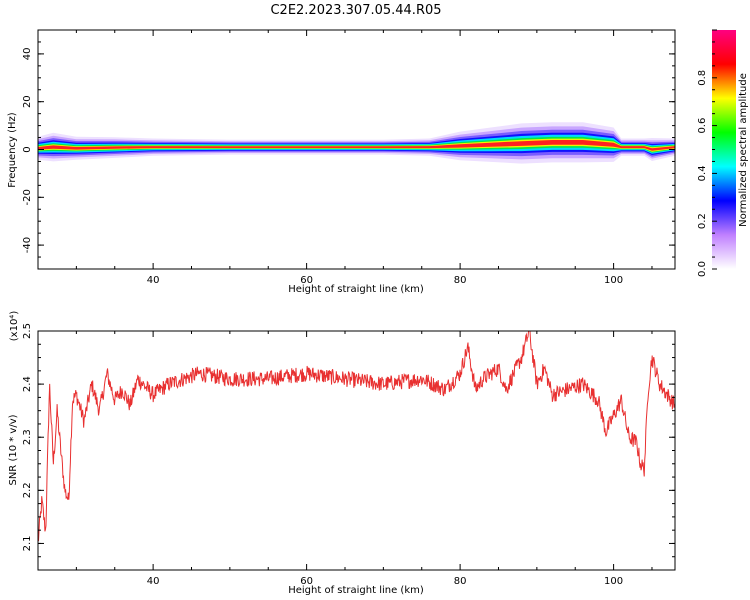 Image resolution: width=750 pixels, height=600 pixels. I want to click on snr-ylabel: SNR (10 * v/v), so click(13, 449).